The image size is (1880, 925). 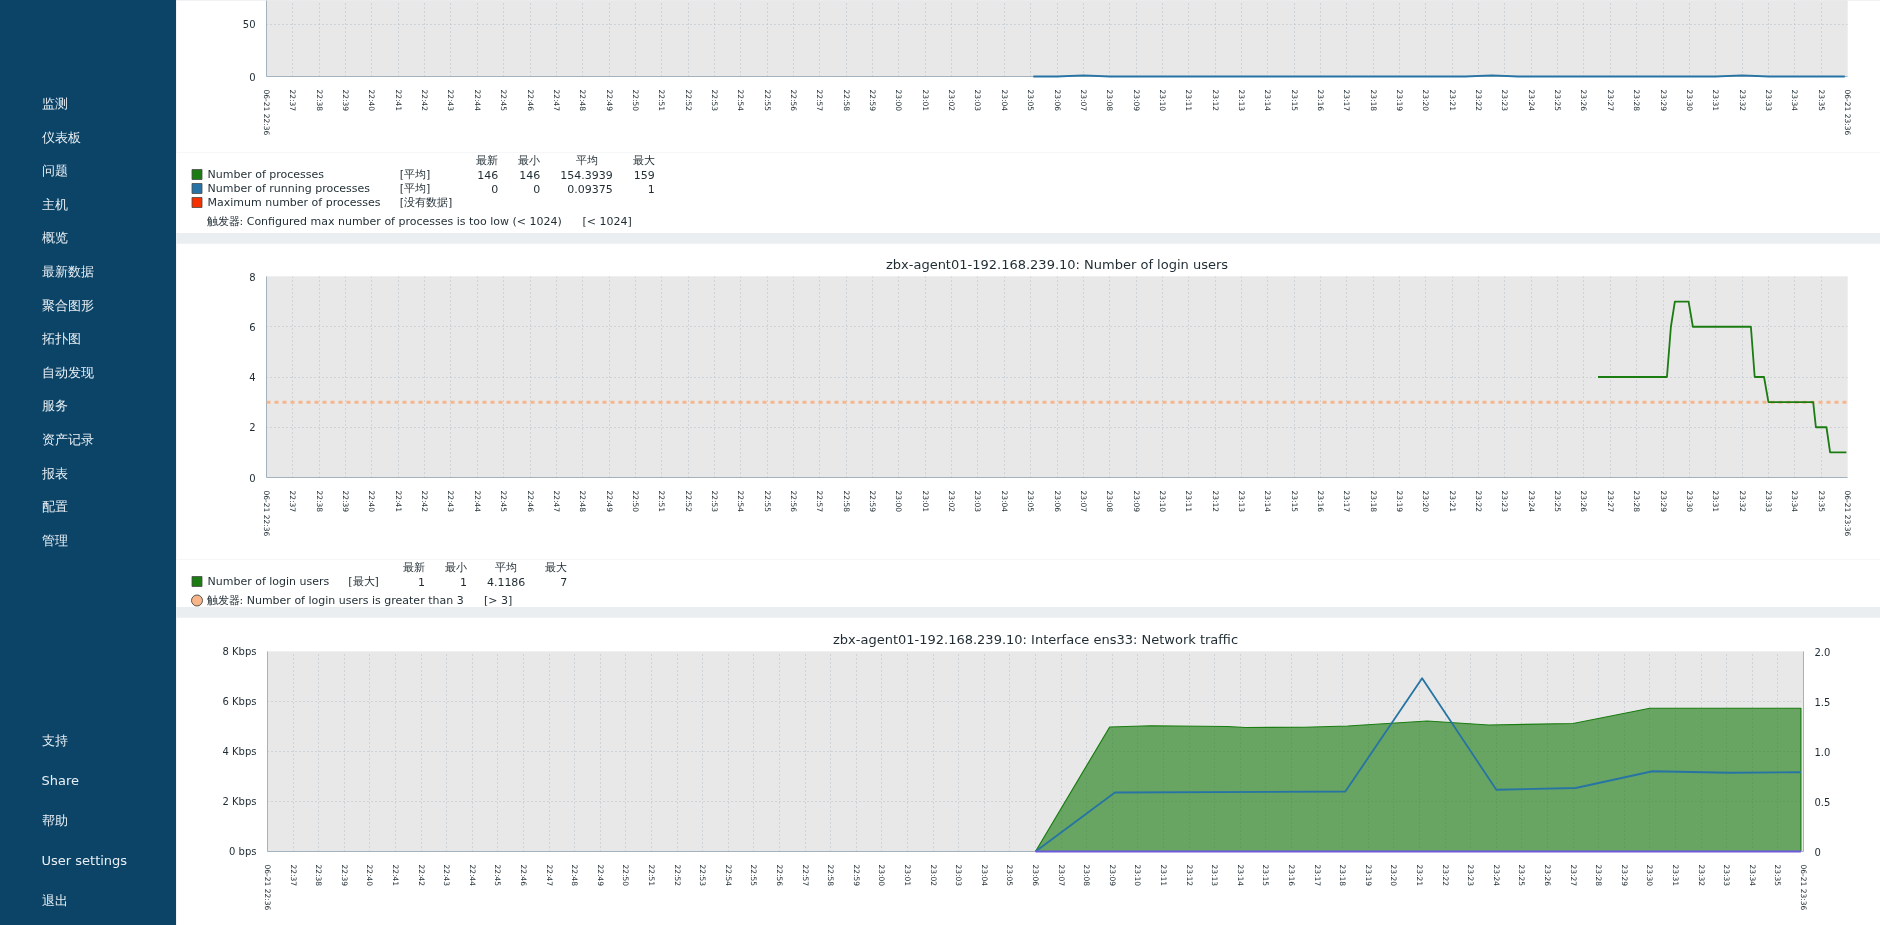 I want to click on y-tick-label: 8, so click(x=252, y=277).